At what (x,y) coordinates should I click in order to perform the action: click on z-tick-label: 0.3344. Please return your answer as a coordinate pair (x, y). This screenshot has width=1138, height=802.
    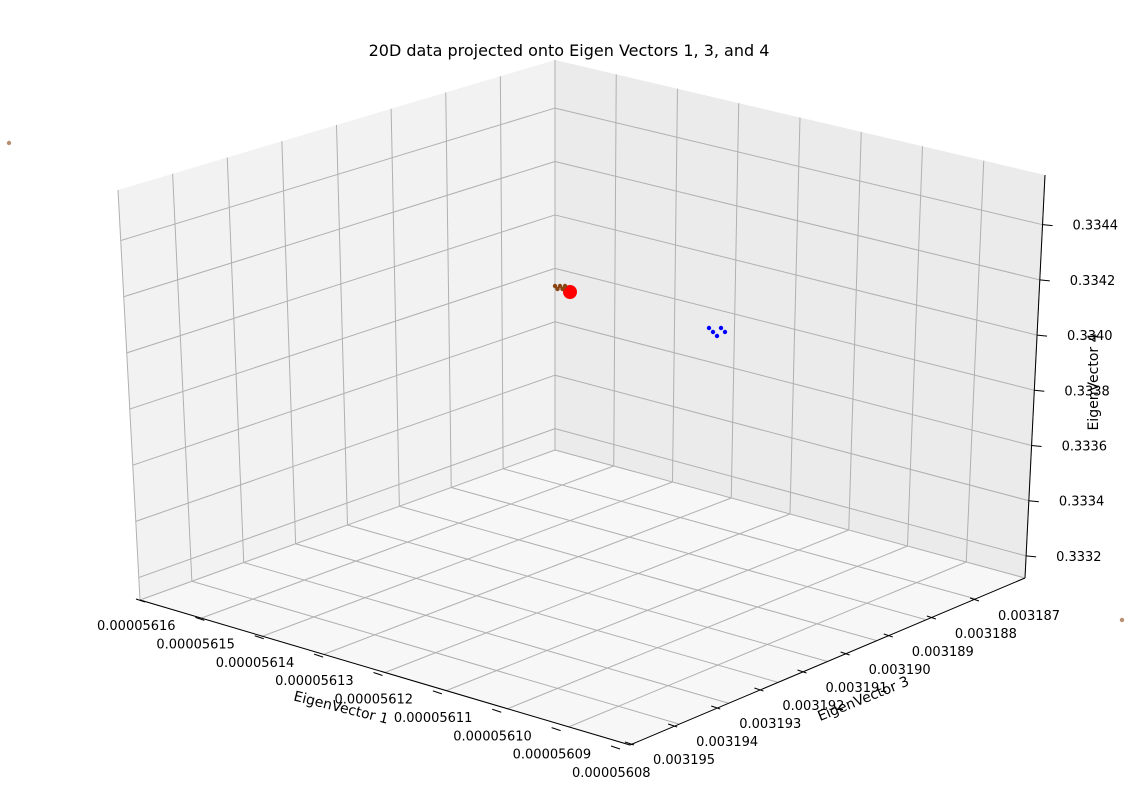
    Looking at the image, I should click on (1096, 226).